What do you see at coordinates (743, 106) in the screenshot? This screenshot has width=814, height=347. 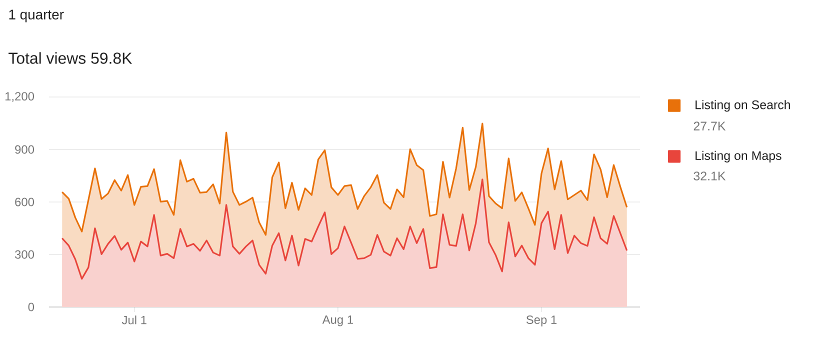 I see `legend-label: Listing on Search` at bounding box center [743, 106].